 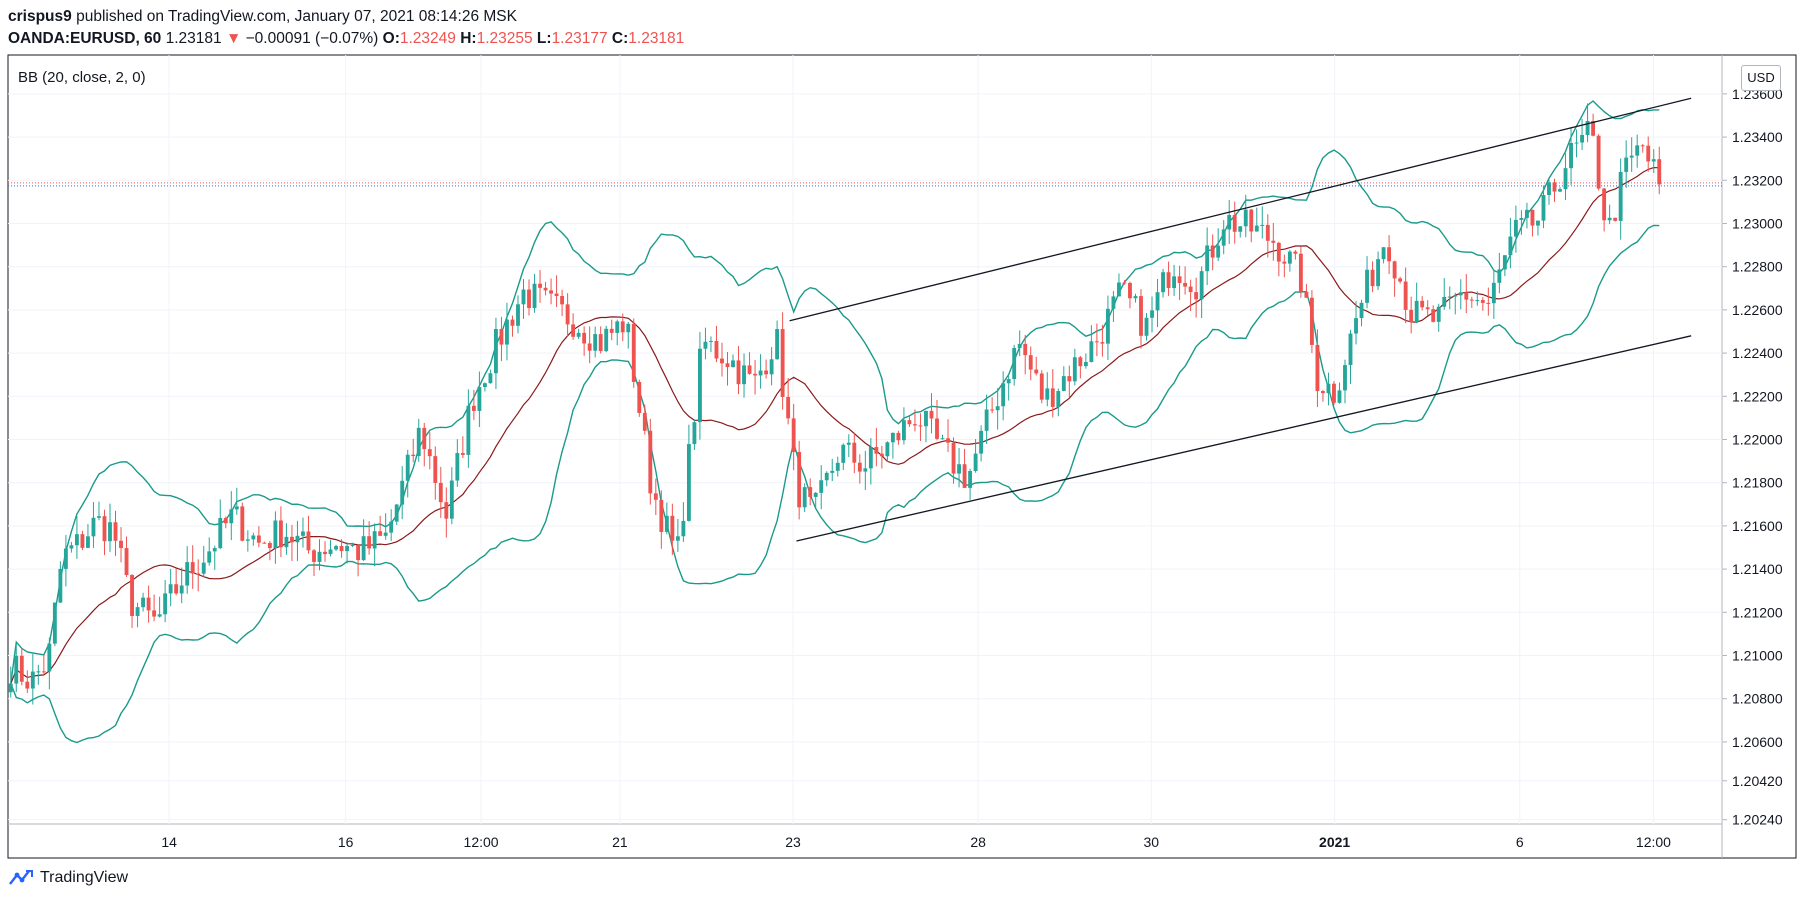 What do you see at coordinates (82, 77) in the screenshot?
I see `indicator-label: BB (20, close, 2, 0)` at bounding box center [82, 77].